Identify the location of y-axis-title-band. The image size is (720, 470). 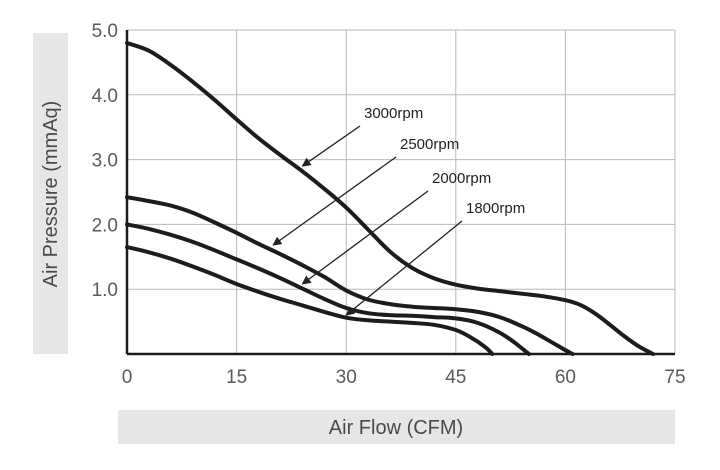
(50, 193).